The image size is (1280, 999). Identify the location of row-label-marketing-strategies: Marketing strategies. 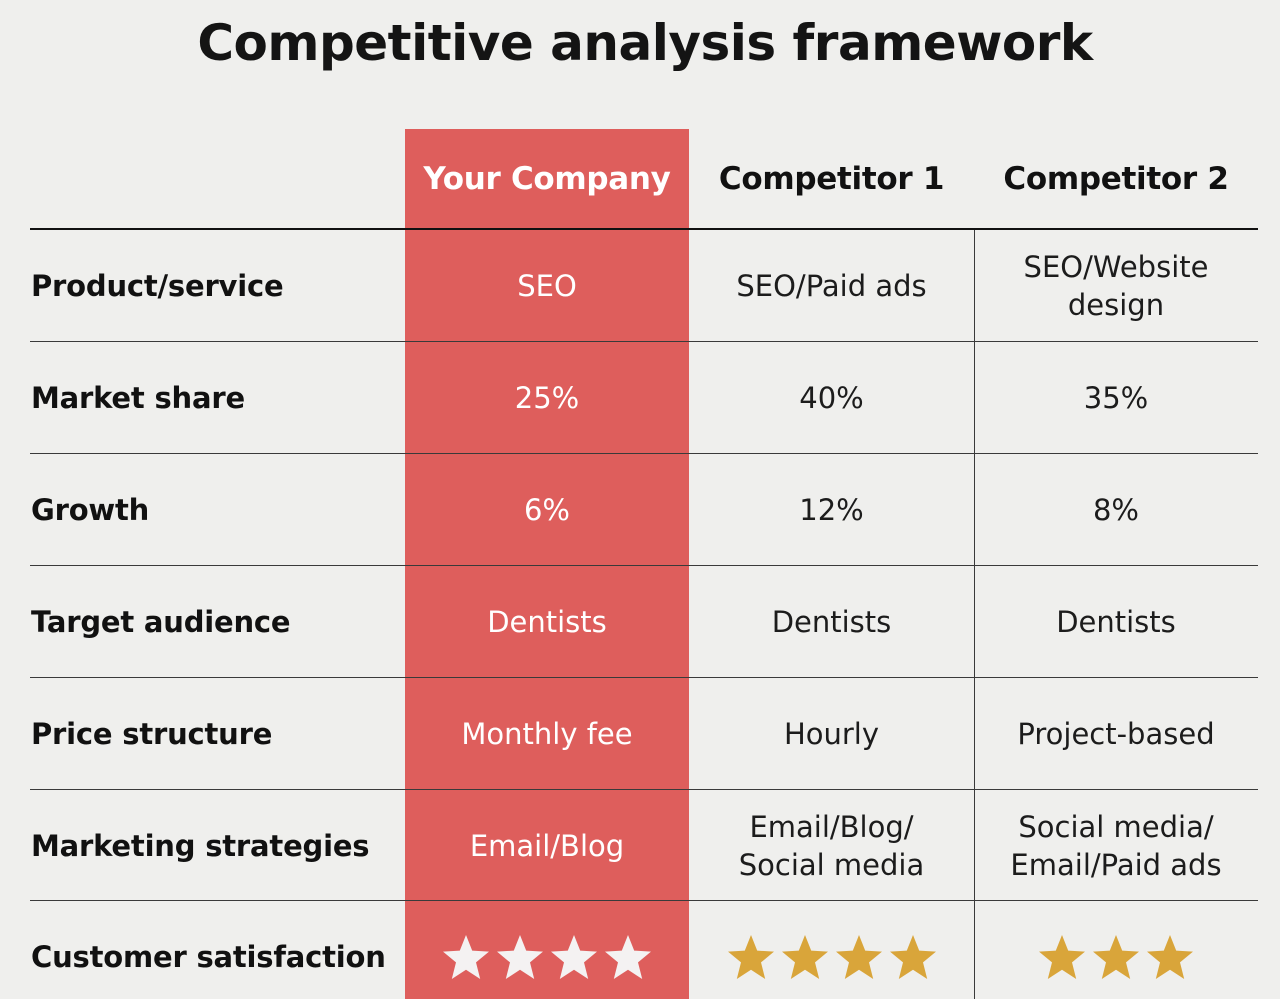
(200, 846).